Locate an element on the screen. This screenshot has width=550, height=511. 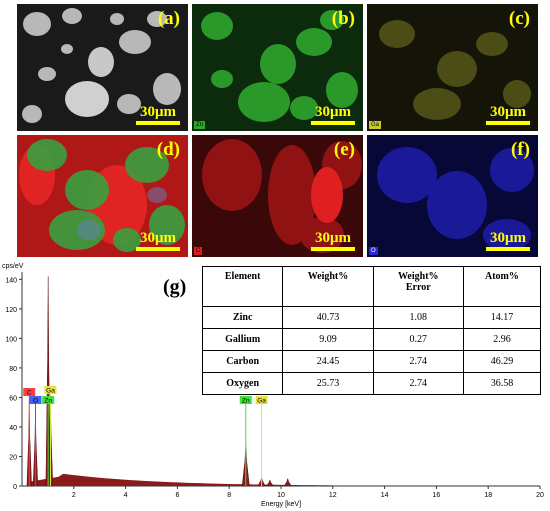
x-tick-label: 8 is located at coordinates (229, 495).